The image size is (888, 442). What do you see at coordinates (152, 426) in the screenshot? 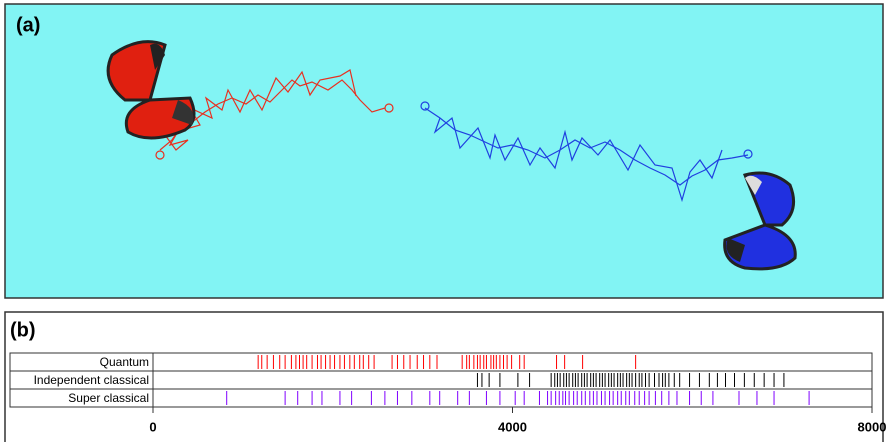
I see `x-tick-label: 0` at bounding box center [152, 426].